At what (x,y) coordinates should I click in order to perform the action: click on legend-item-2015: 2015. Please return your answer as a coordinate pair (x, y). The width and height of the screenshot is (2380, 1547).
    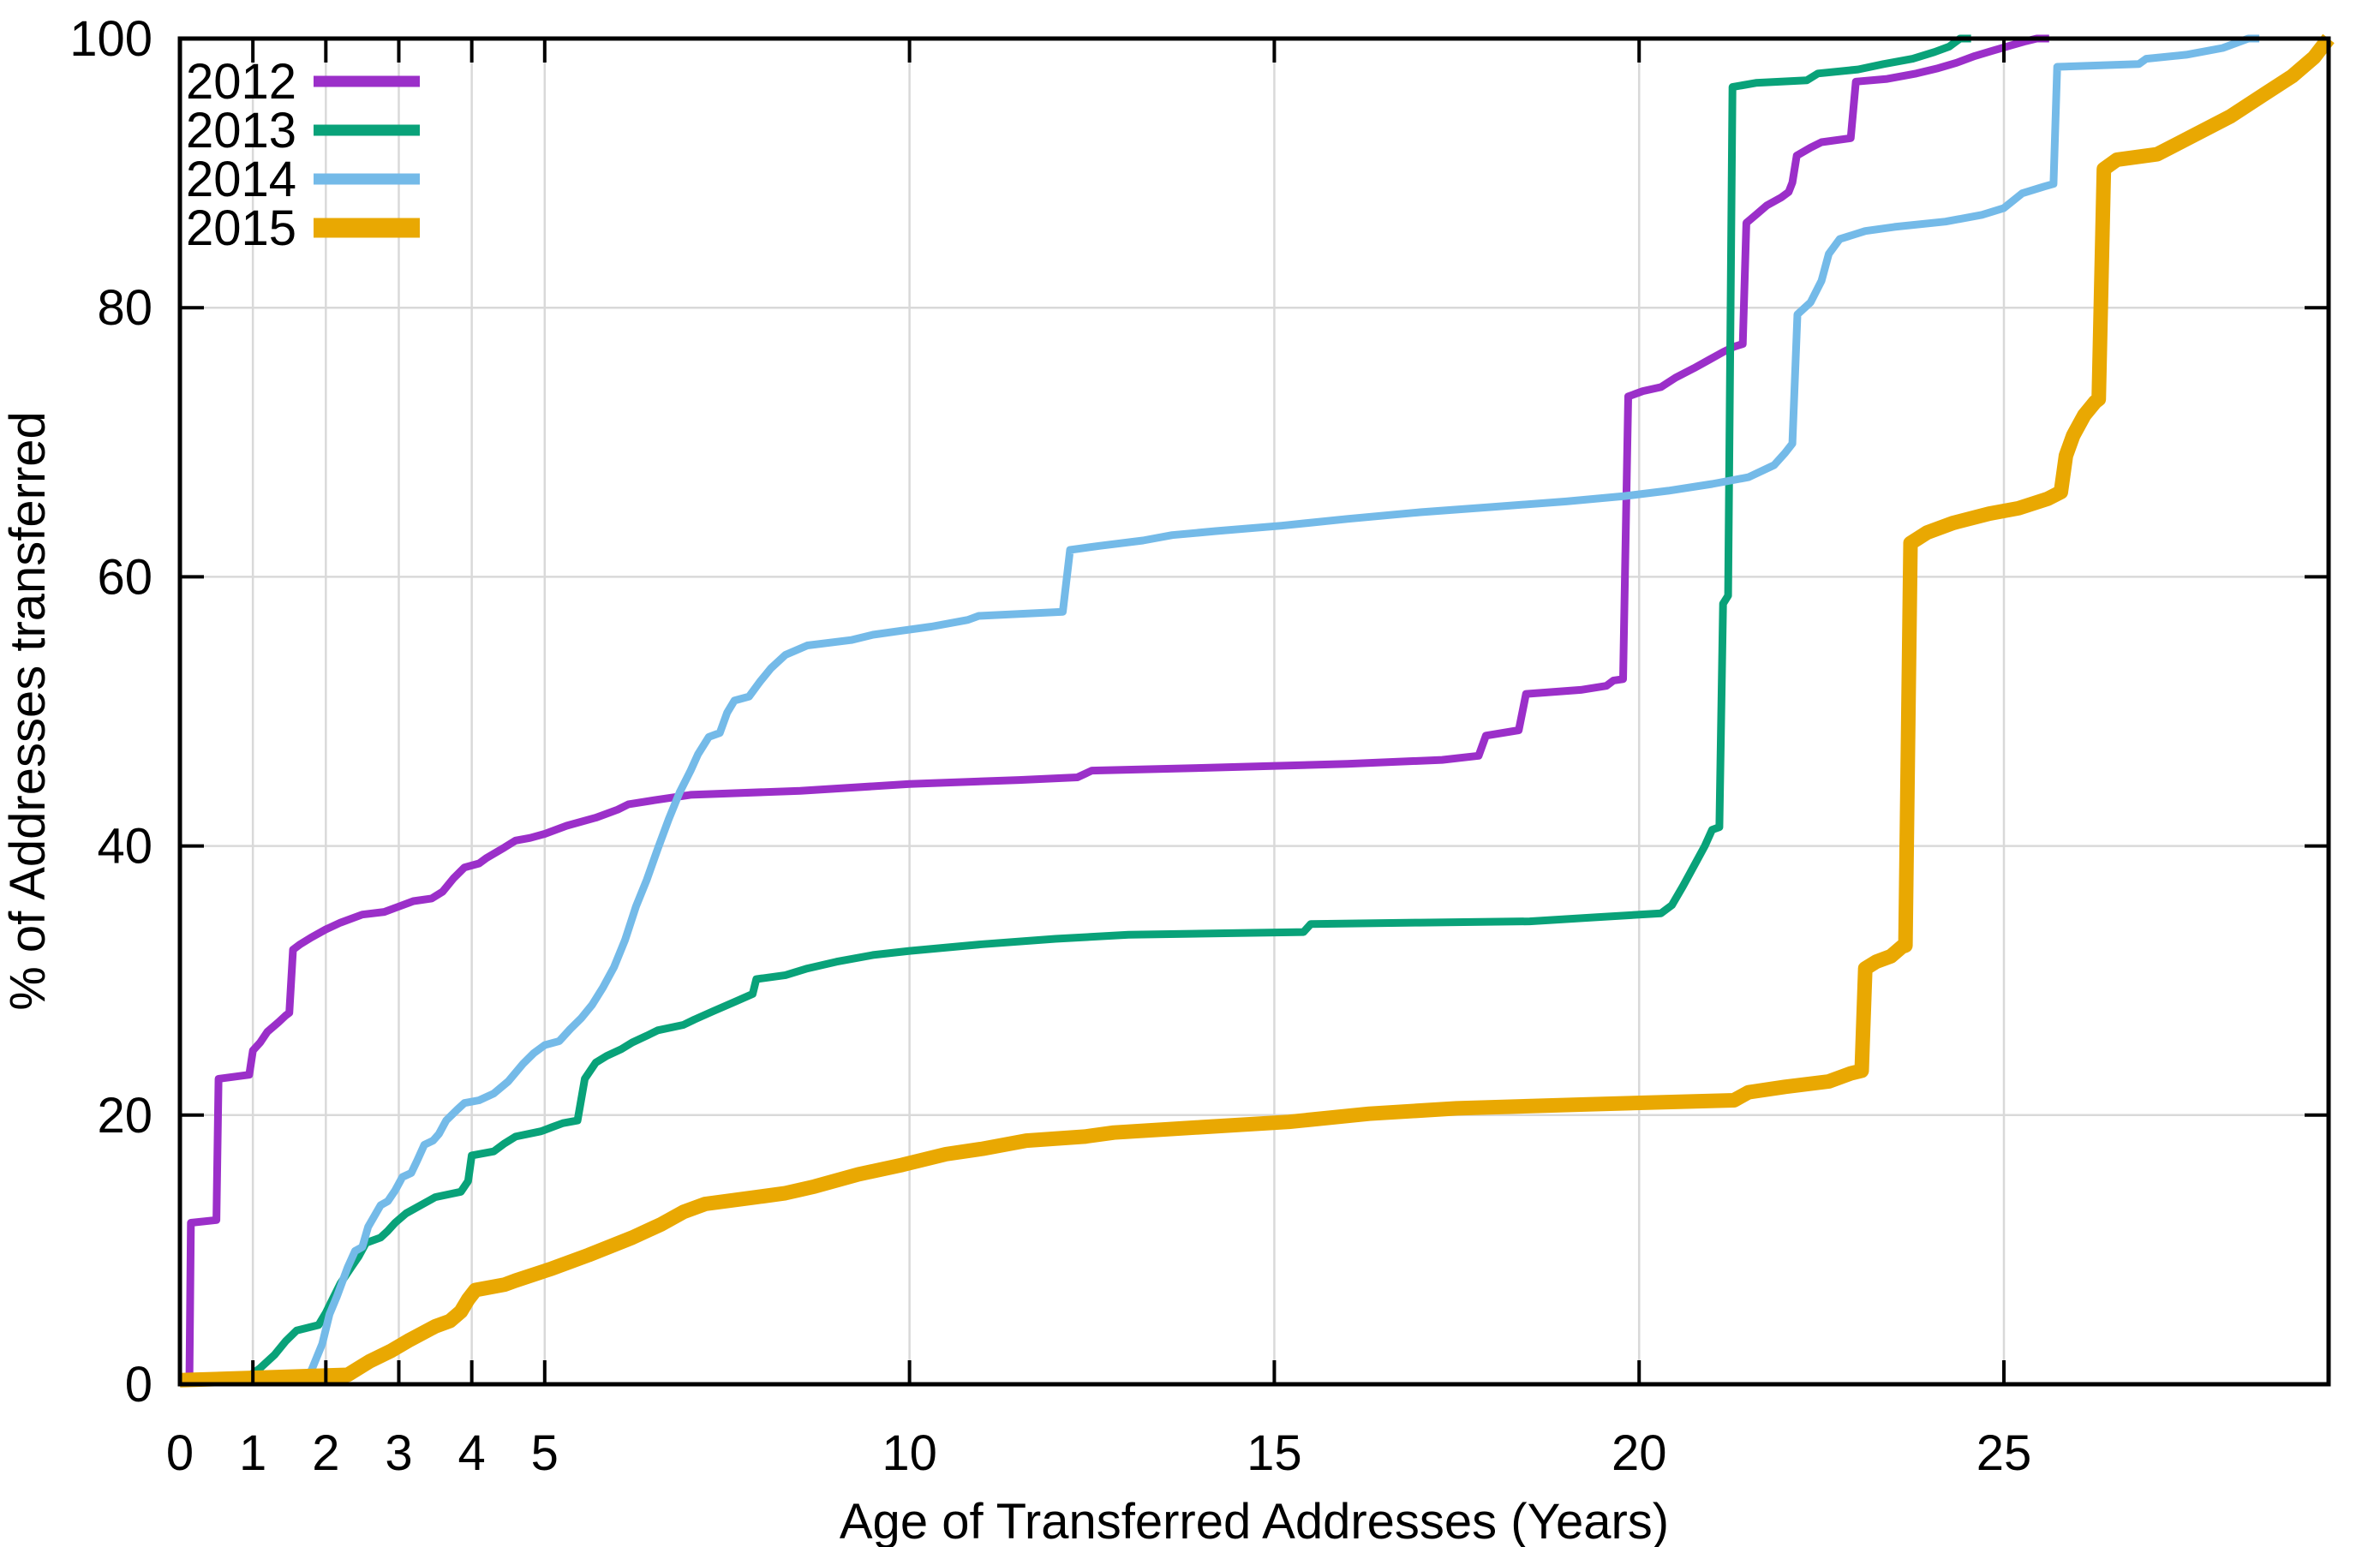
    Looking at the image, I should click on (303, 228).